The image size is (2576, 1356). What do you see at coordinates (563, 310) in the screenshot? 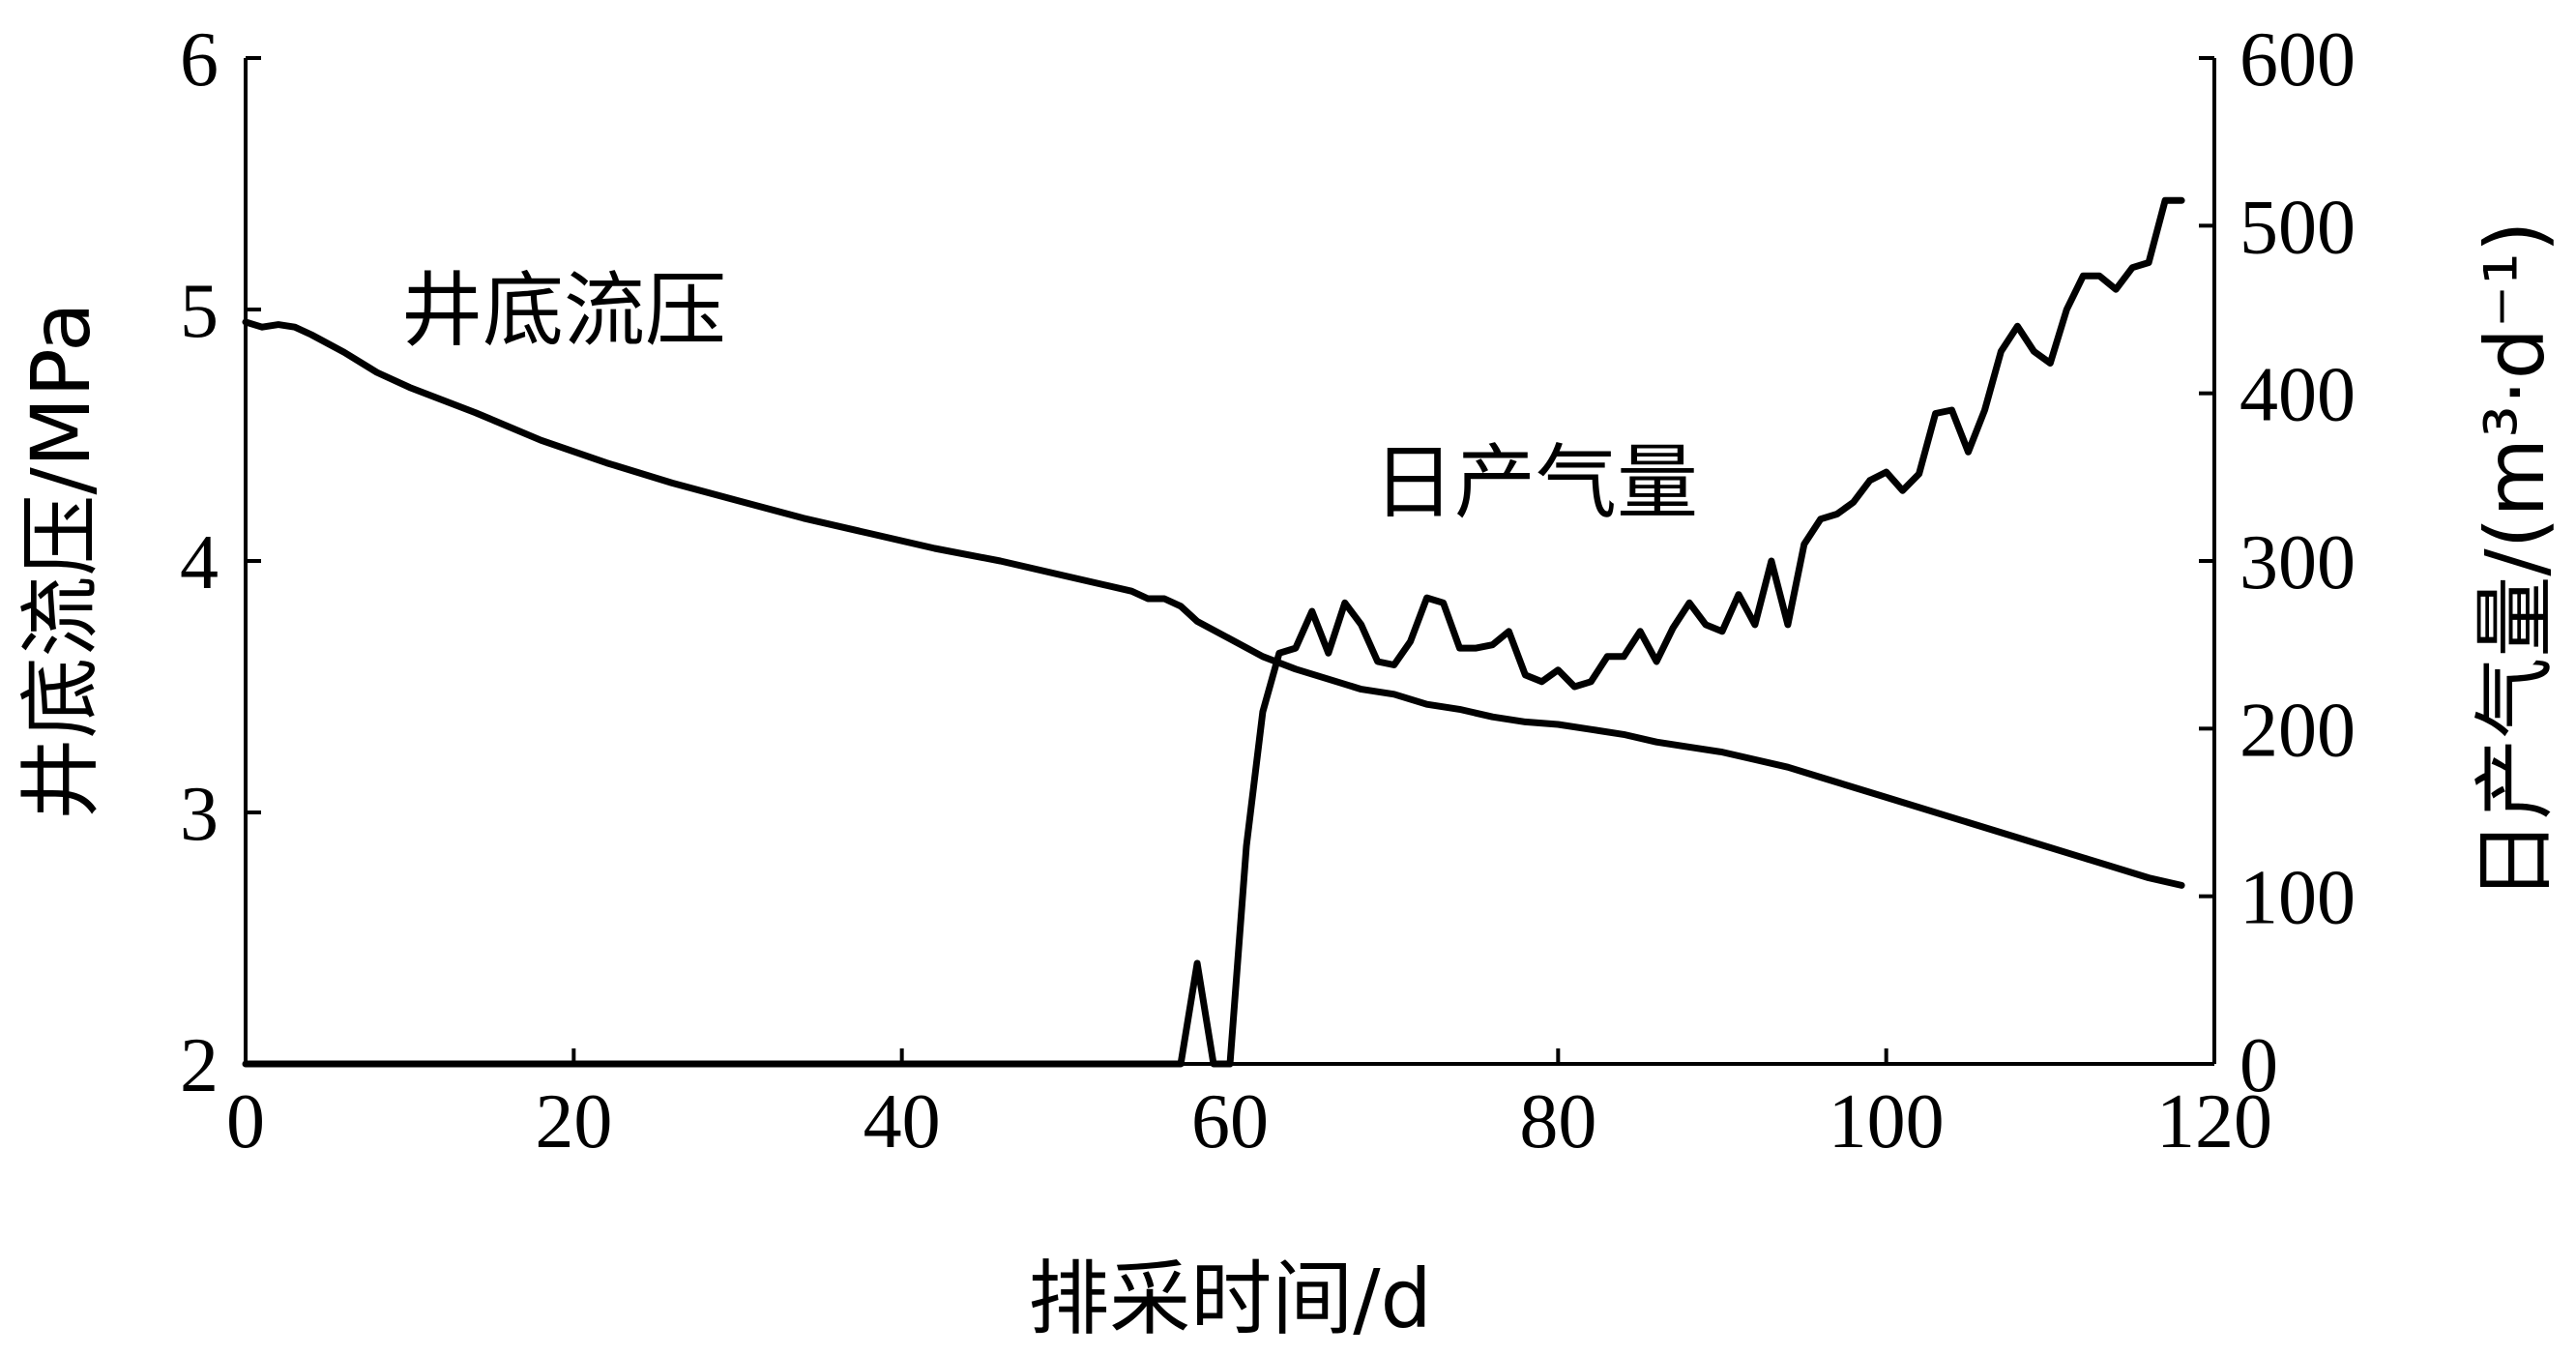
I see `pressure-annotation: 井底流压` at bounding box center [563, 310].